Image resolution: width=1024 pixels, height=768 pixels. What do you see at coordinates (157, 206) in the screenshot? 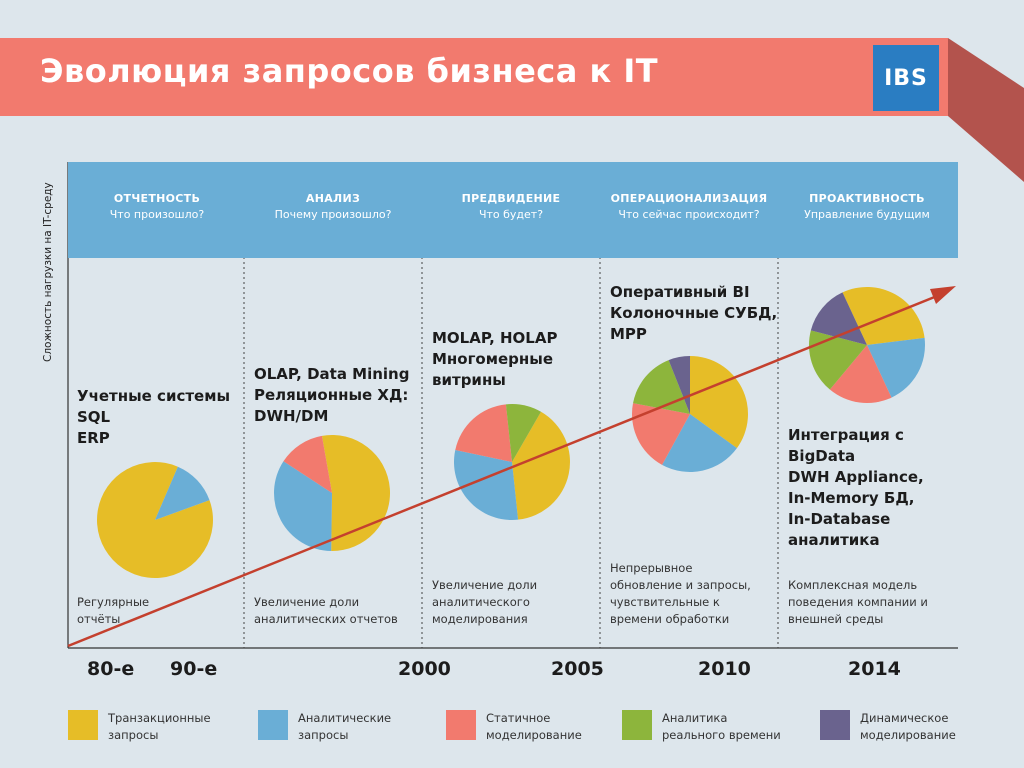
I see `phase-reporting: ОТЧЕТНОСТЬ Что произошло?` at bounding box center [157, 206].